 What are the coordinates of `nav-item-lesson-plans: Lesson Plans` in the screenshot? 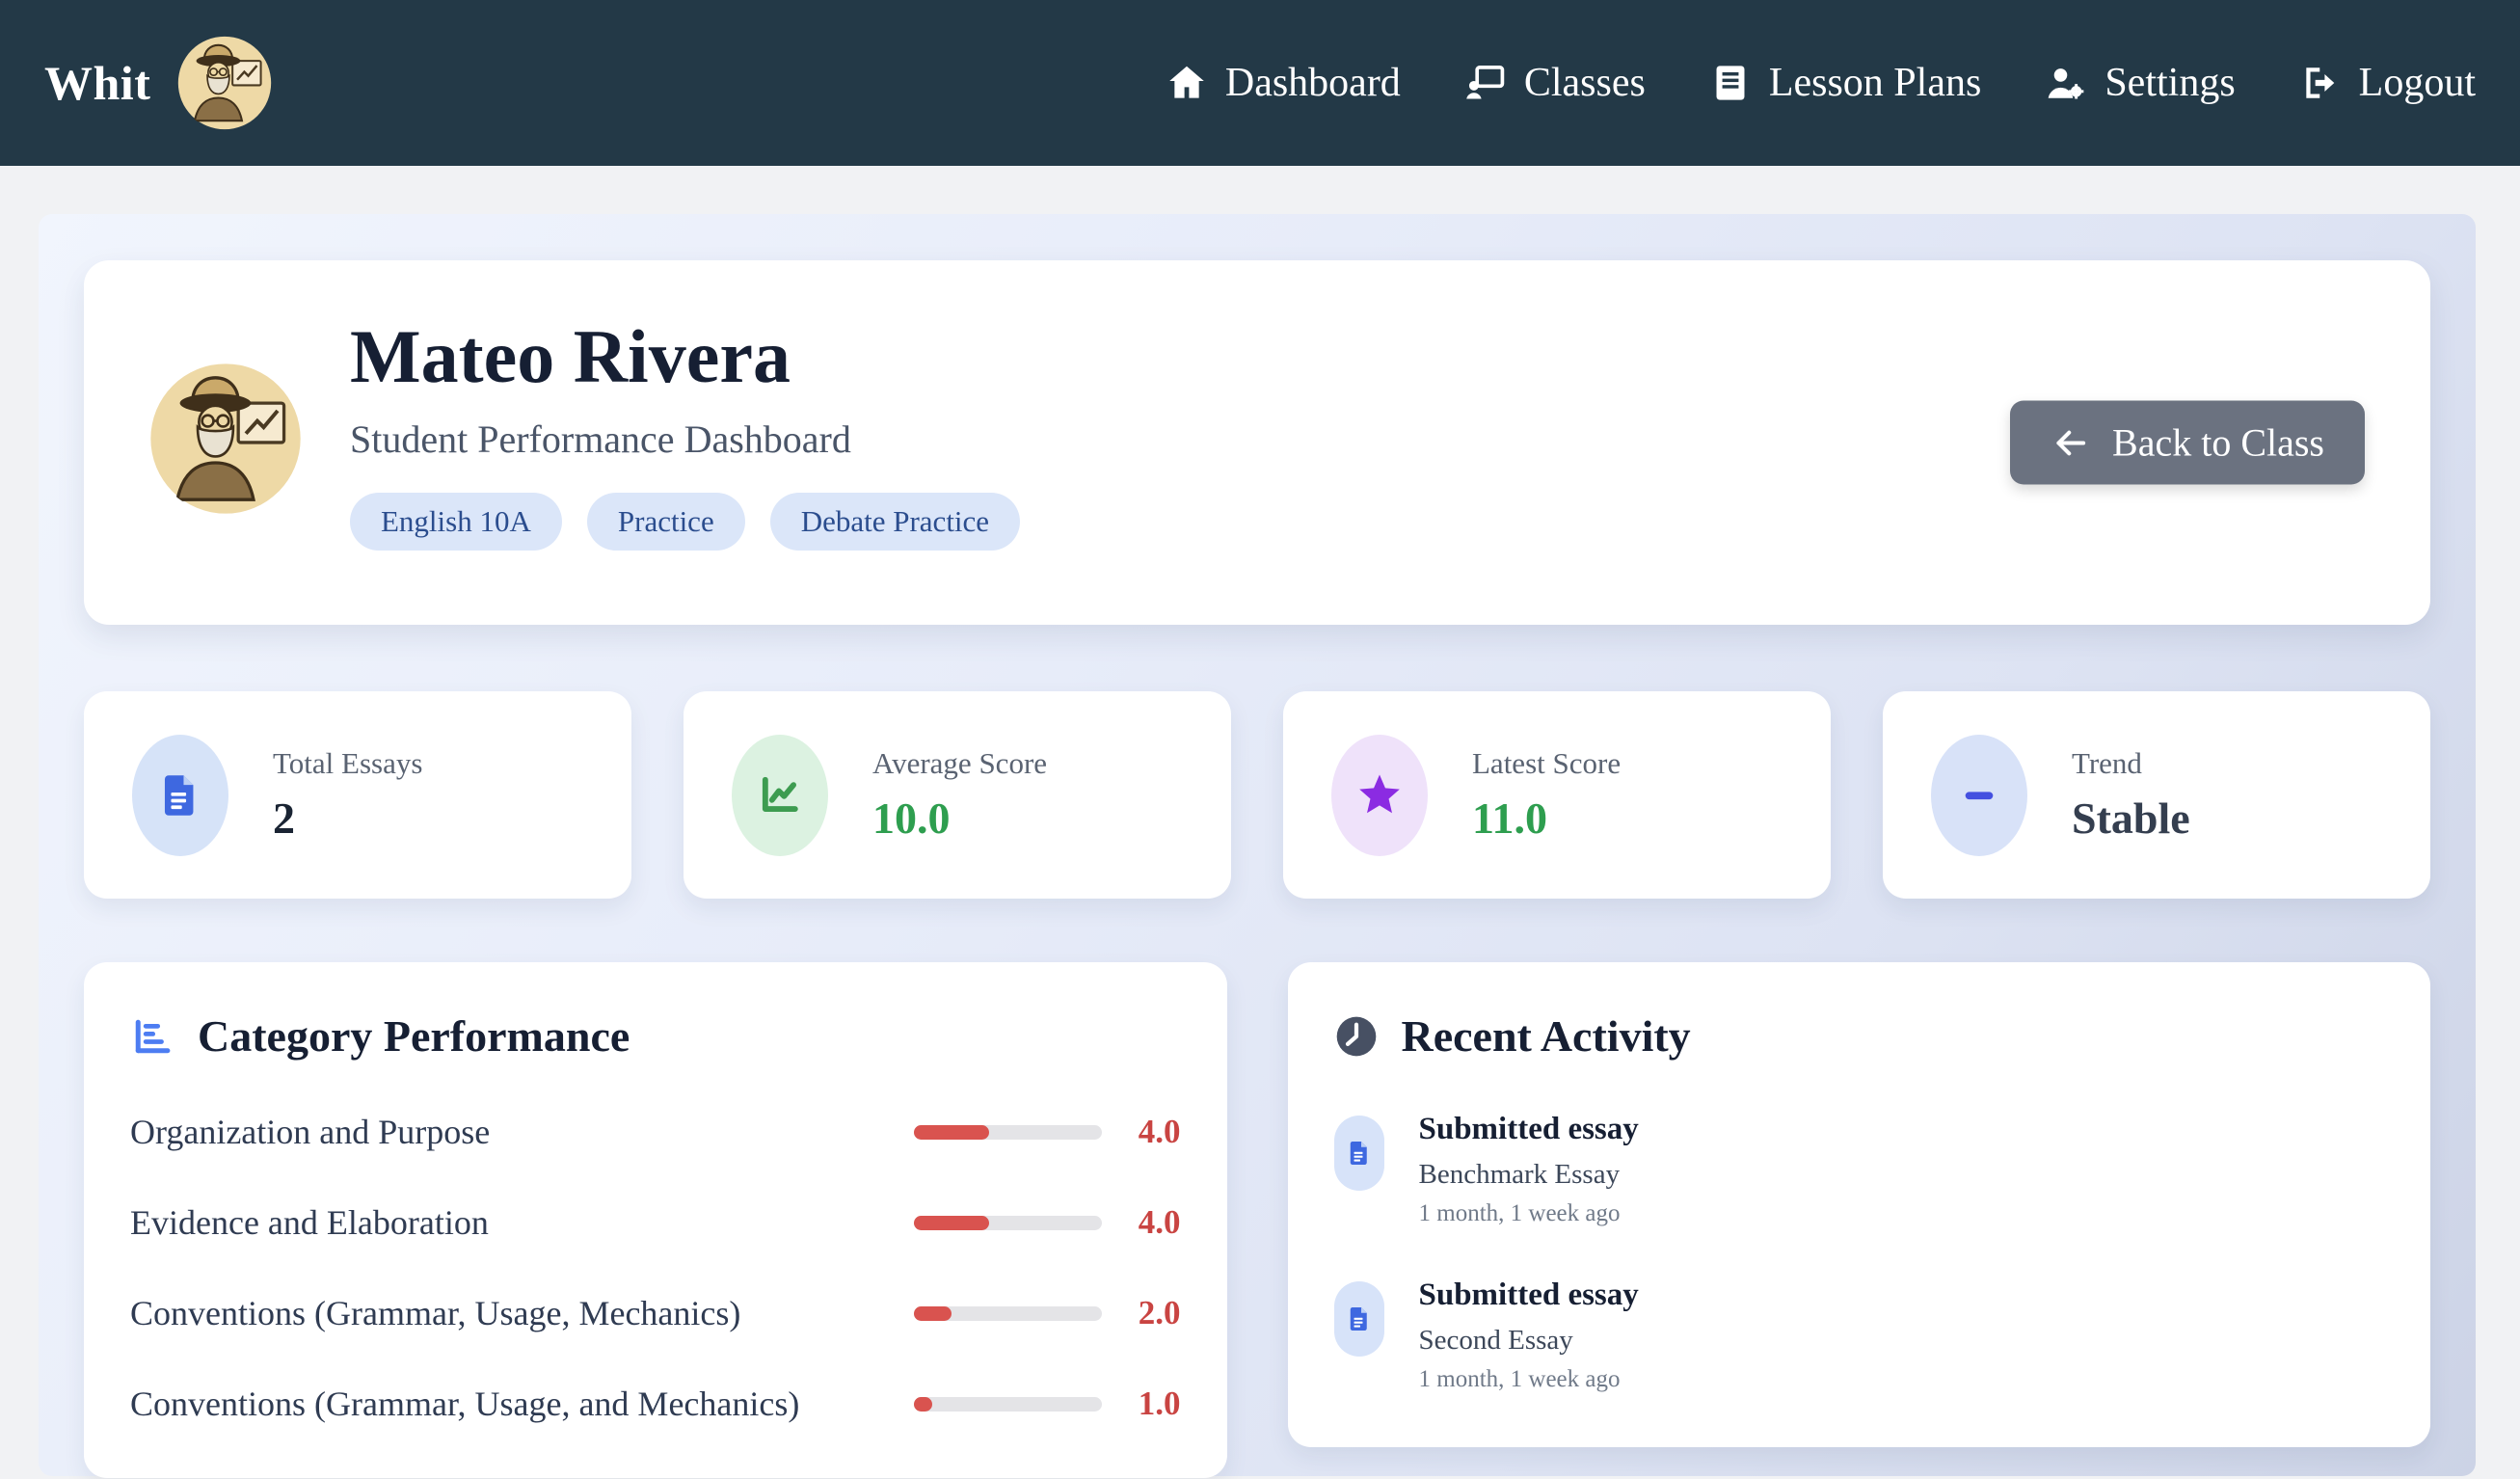 It's located at (1845, 83).